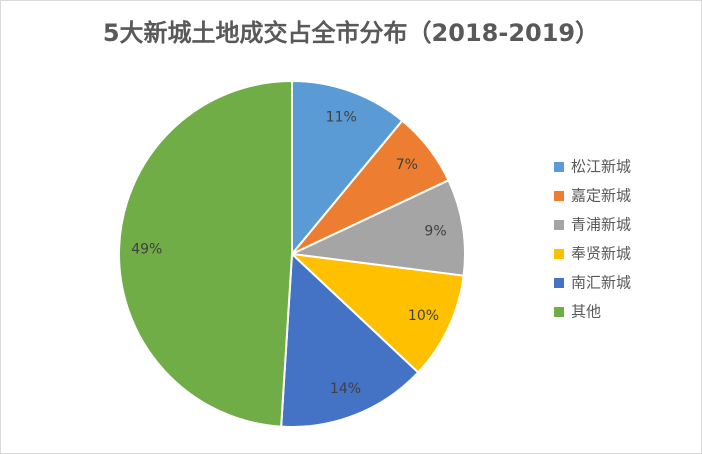 The height and width of the screenshot is (454, 702). What do you see at coordinates (146, 249) in the screenshot?
I see `data-label: 49%` at bounding box center [146, 249].